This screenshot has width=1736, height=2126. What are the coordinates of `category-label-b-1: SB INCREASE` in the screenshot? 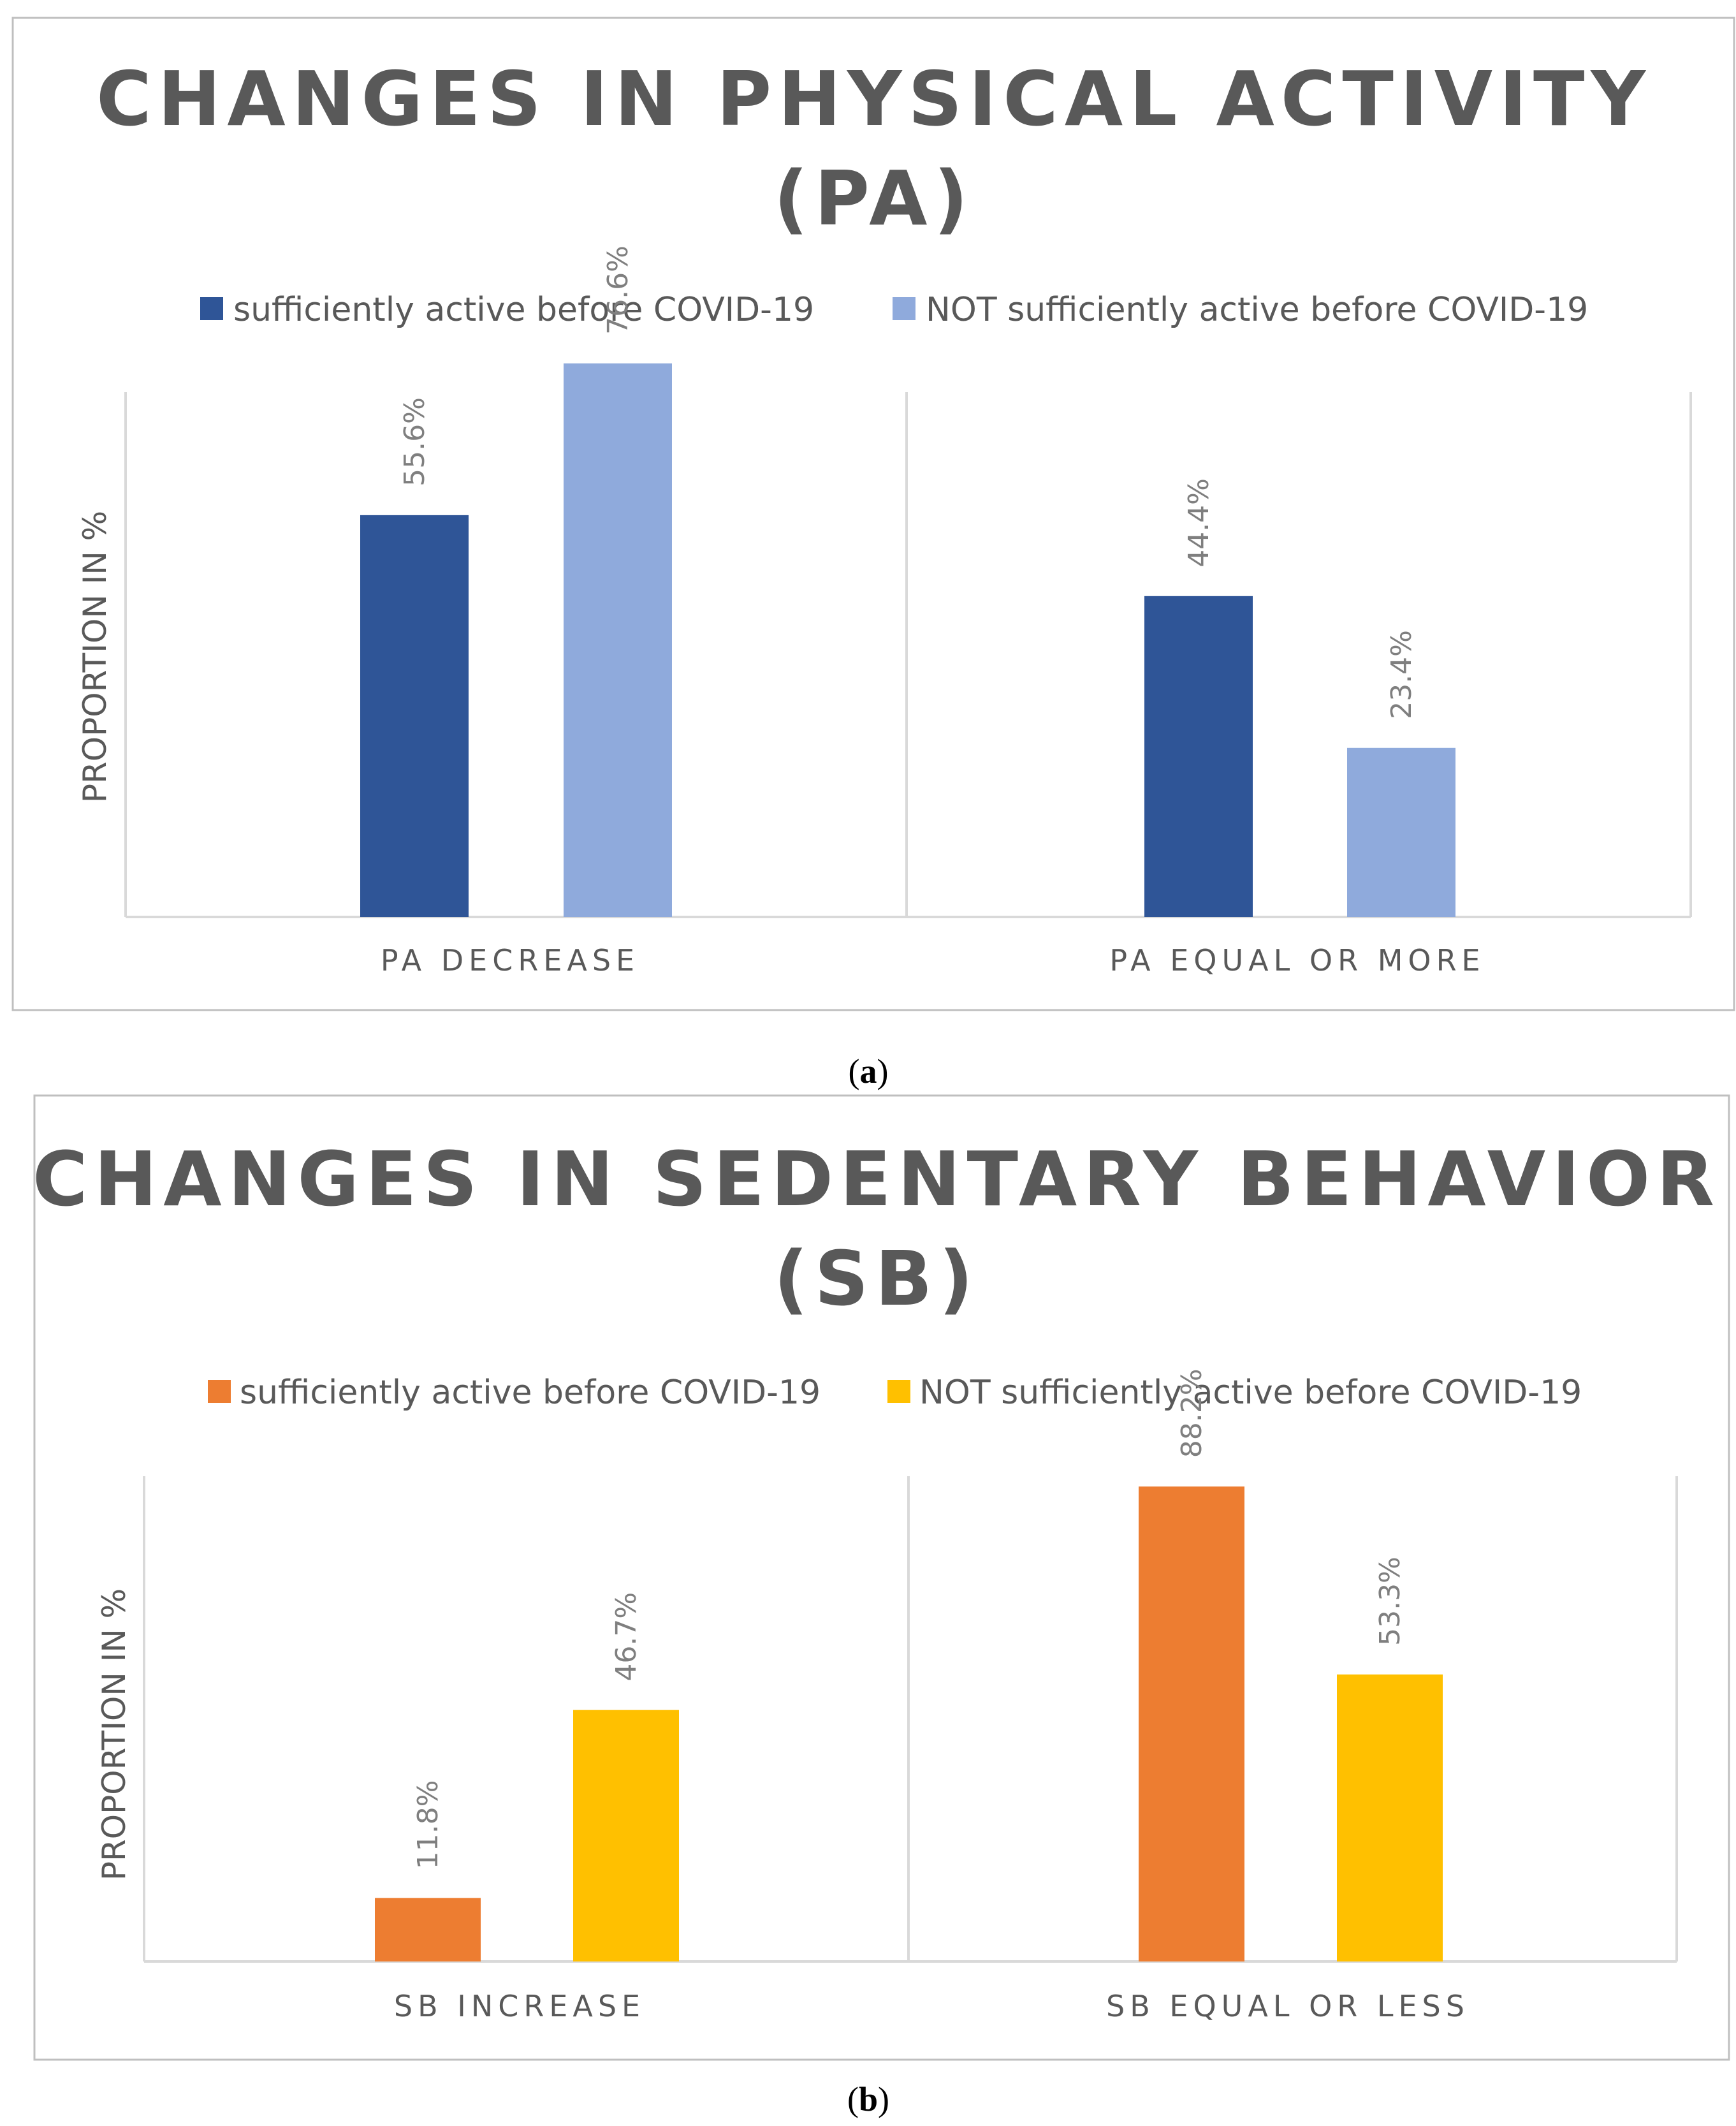 It's located at (519, 2006).